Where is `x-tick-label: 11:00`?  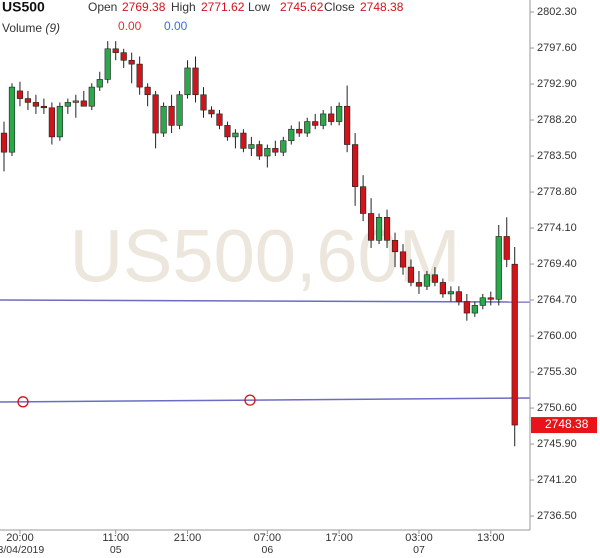 x-tick-label: 11:00 is located at coordinates (115, 538).